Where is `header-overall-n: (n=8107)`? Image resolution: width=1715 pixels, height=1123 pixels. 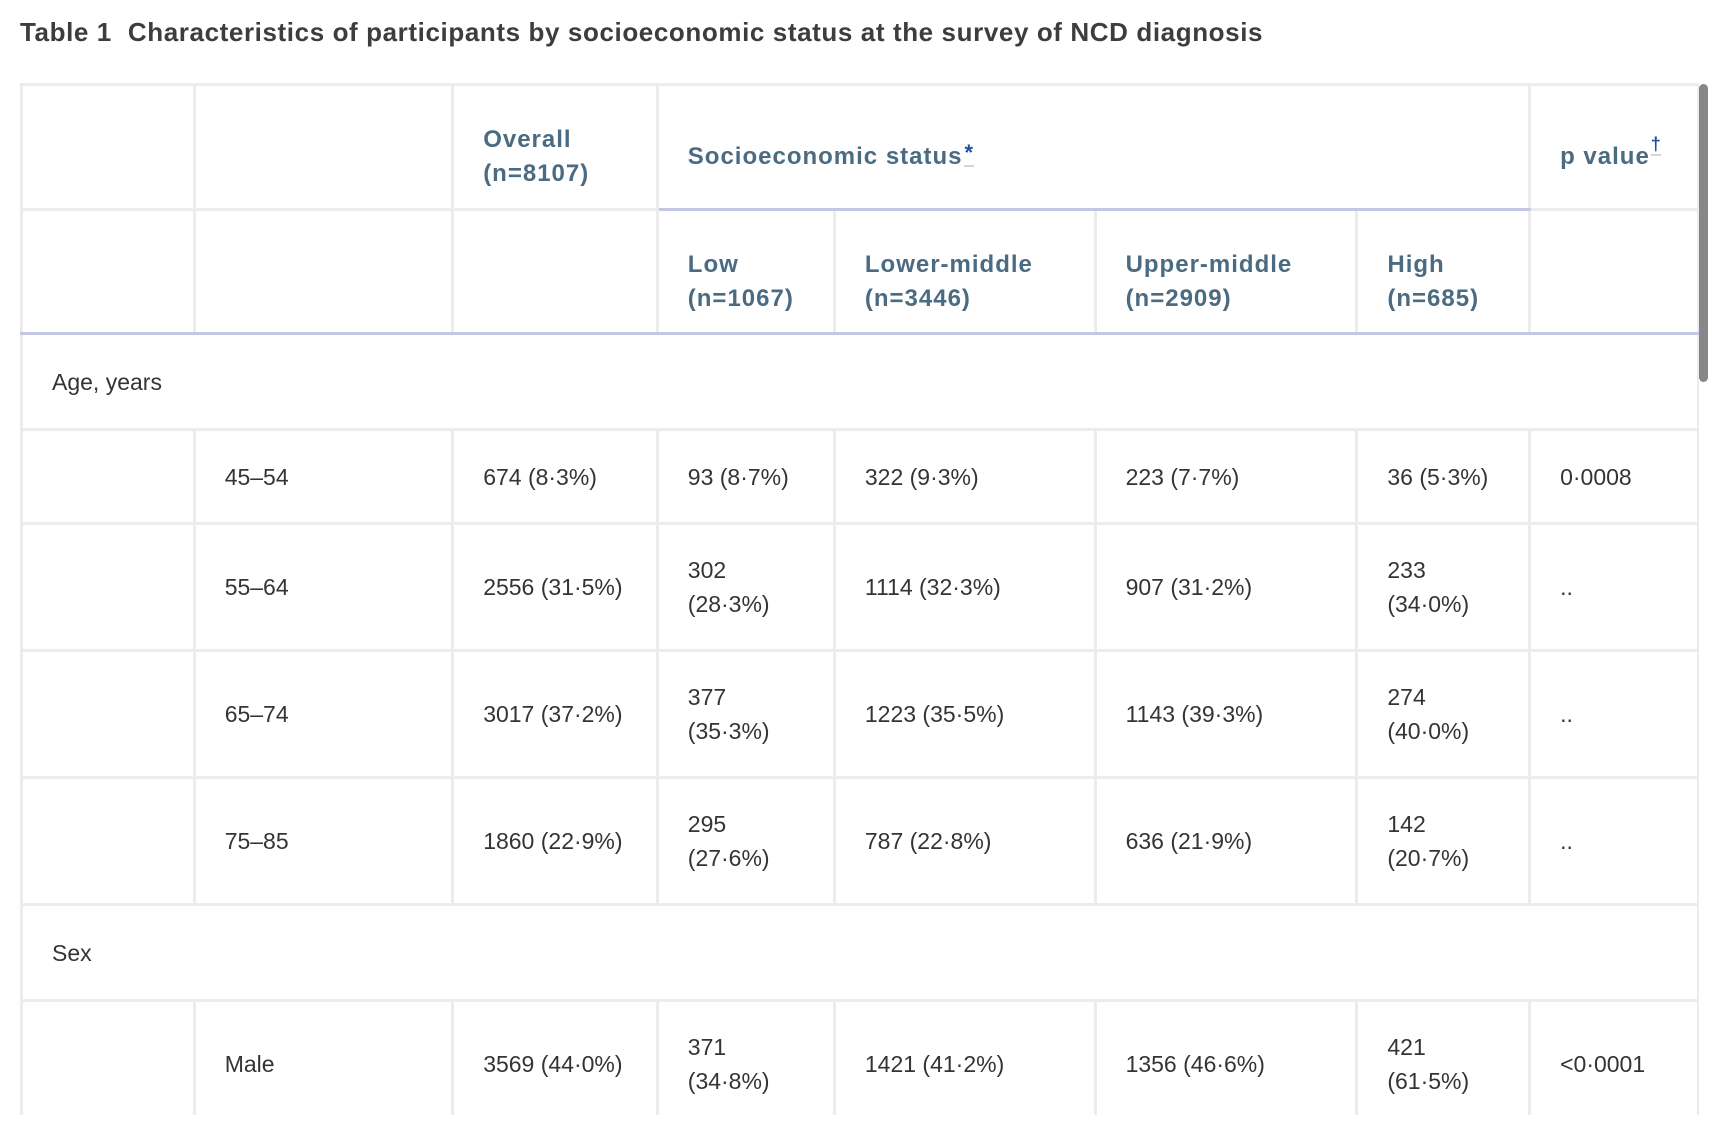
header-overall-n: (n=8107) is located at coordinates (536, 173).